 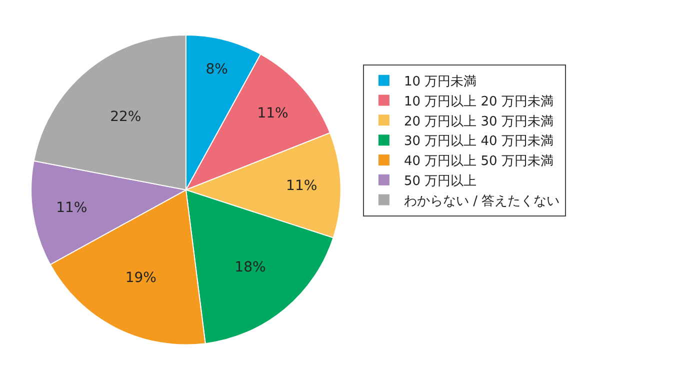 I want to click on legend-label: わからない / 答えたくない, so click(x=482, y=201).